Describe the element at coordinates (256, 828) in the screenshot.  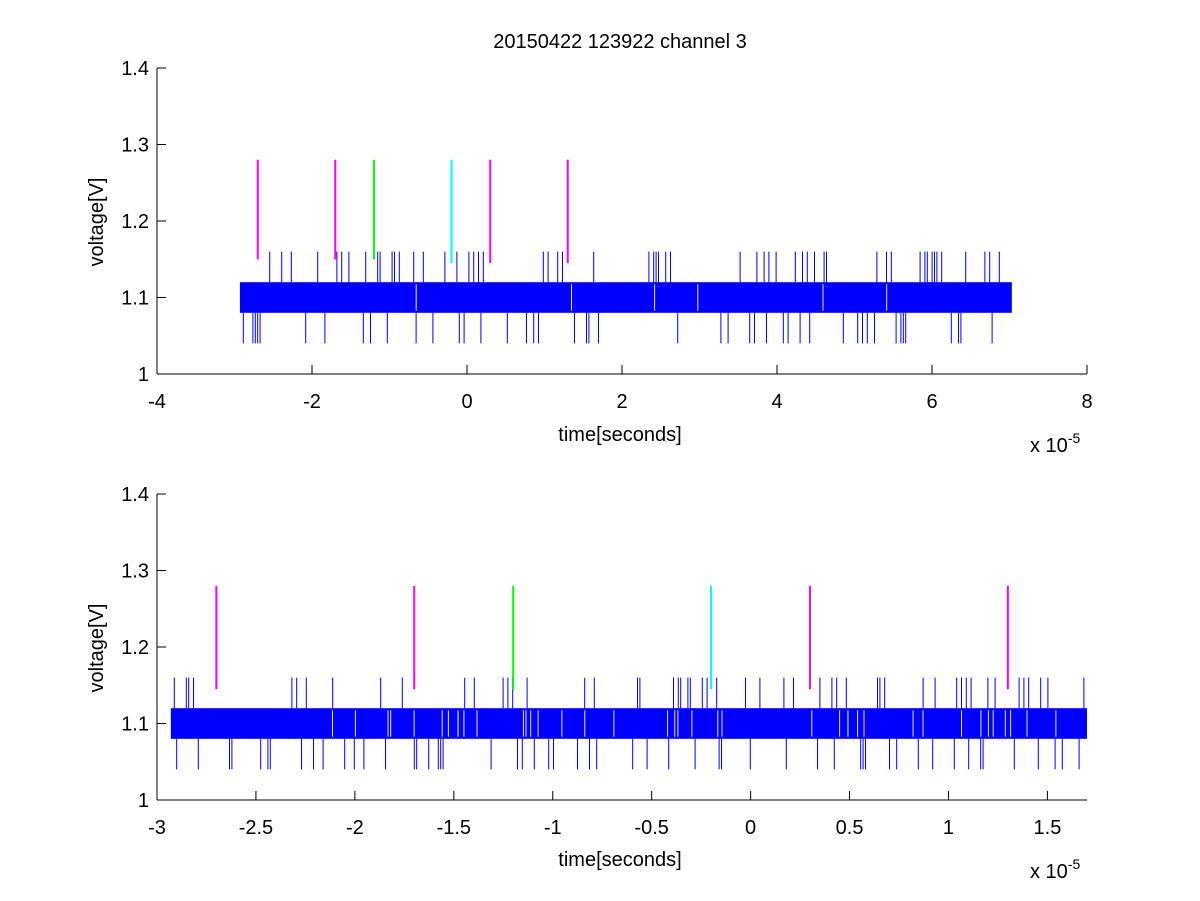
I see `x-tick-label: -2.5` at that location.